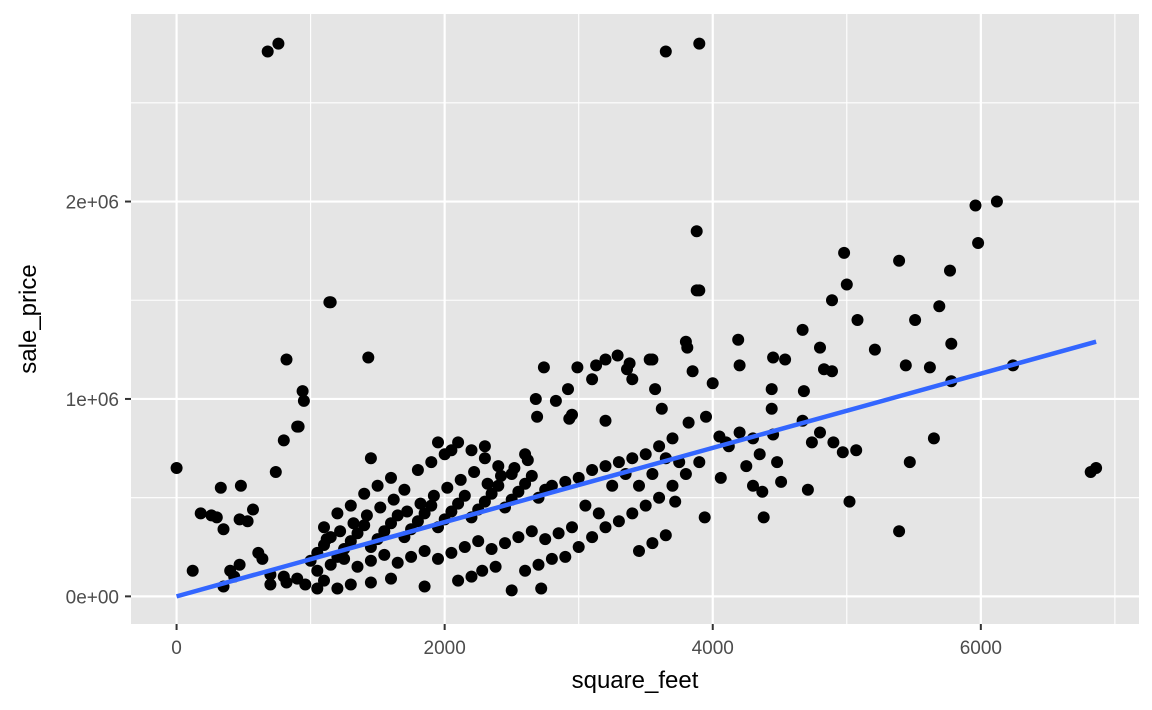  Describe the element at coordinates (445, 648) in the screenshot. I see `x-tick-label: 2000` at that location.